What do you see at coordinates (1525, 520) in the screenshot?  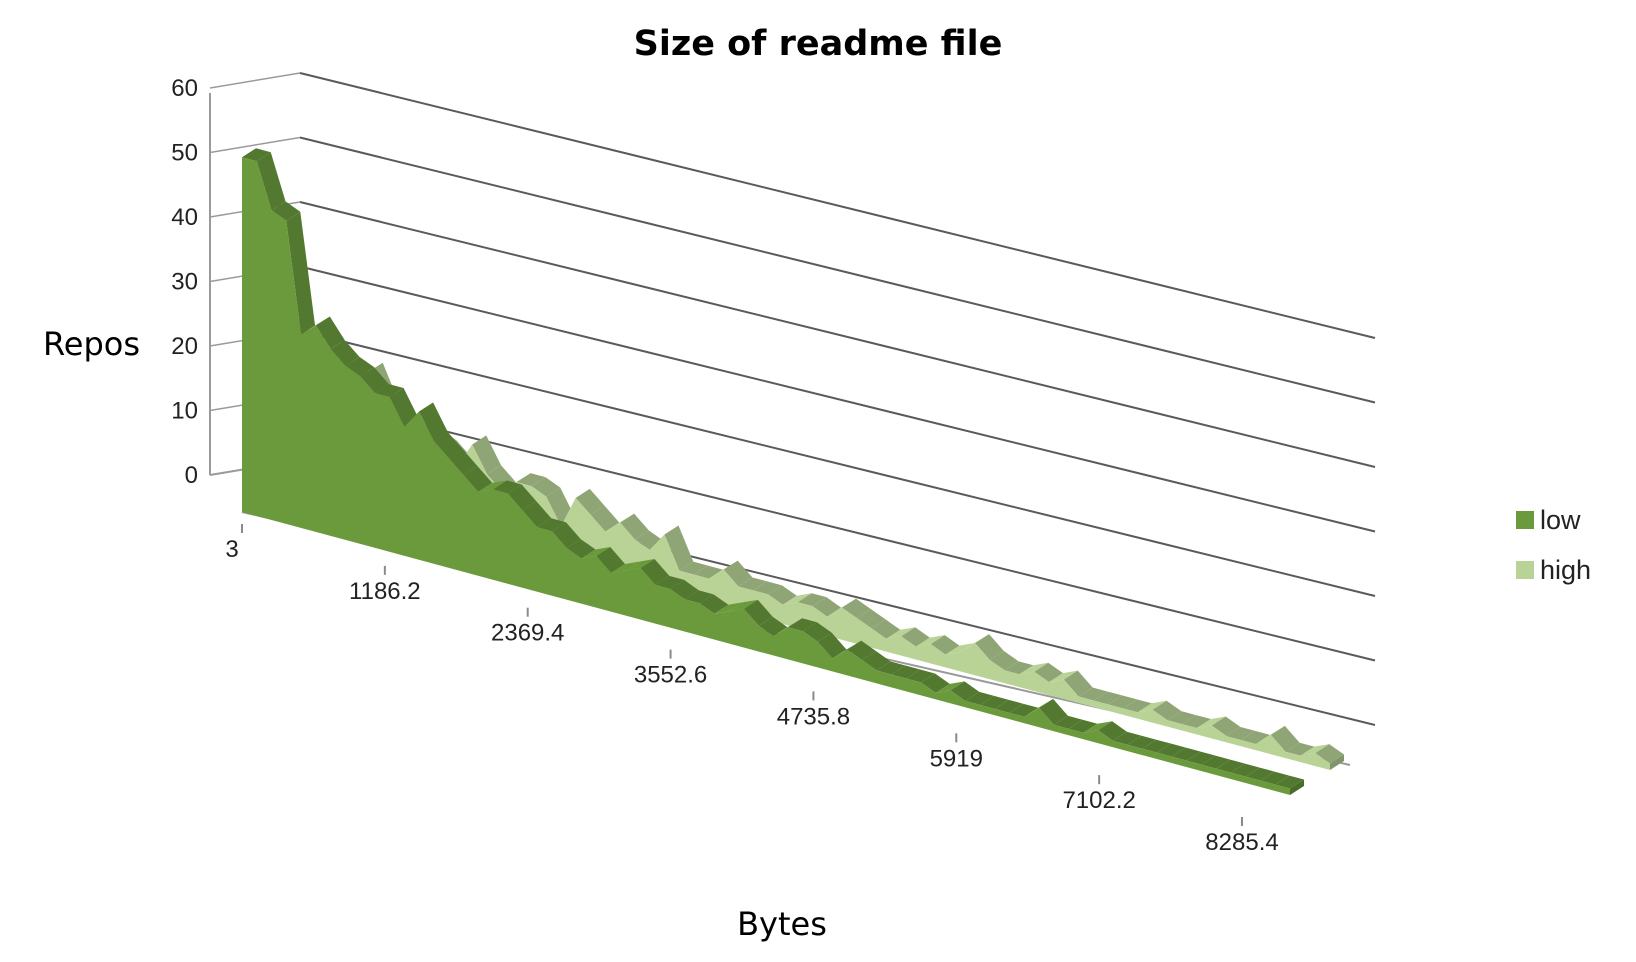 I see `legend-swatch-low` at bounding box center [1525, 520].